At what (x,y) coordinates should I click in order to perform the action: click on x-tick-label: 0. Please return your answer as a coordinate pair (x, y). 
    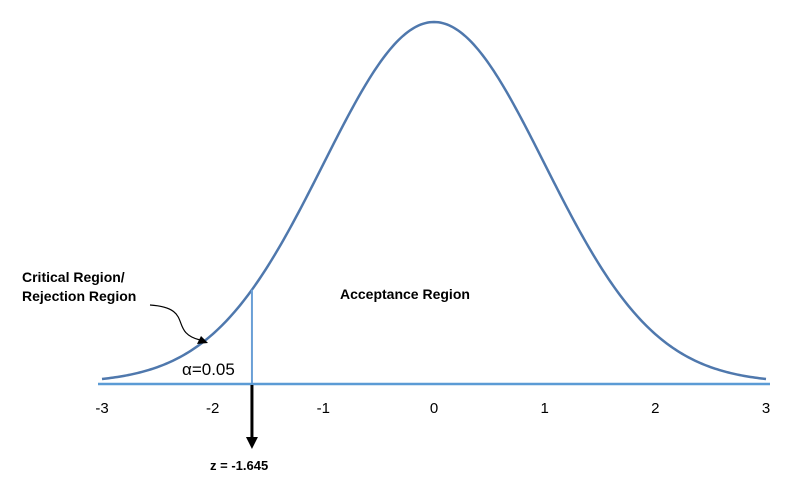
    Looking at the image, I should click on (434, 408).